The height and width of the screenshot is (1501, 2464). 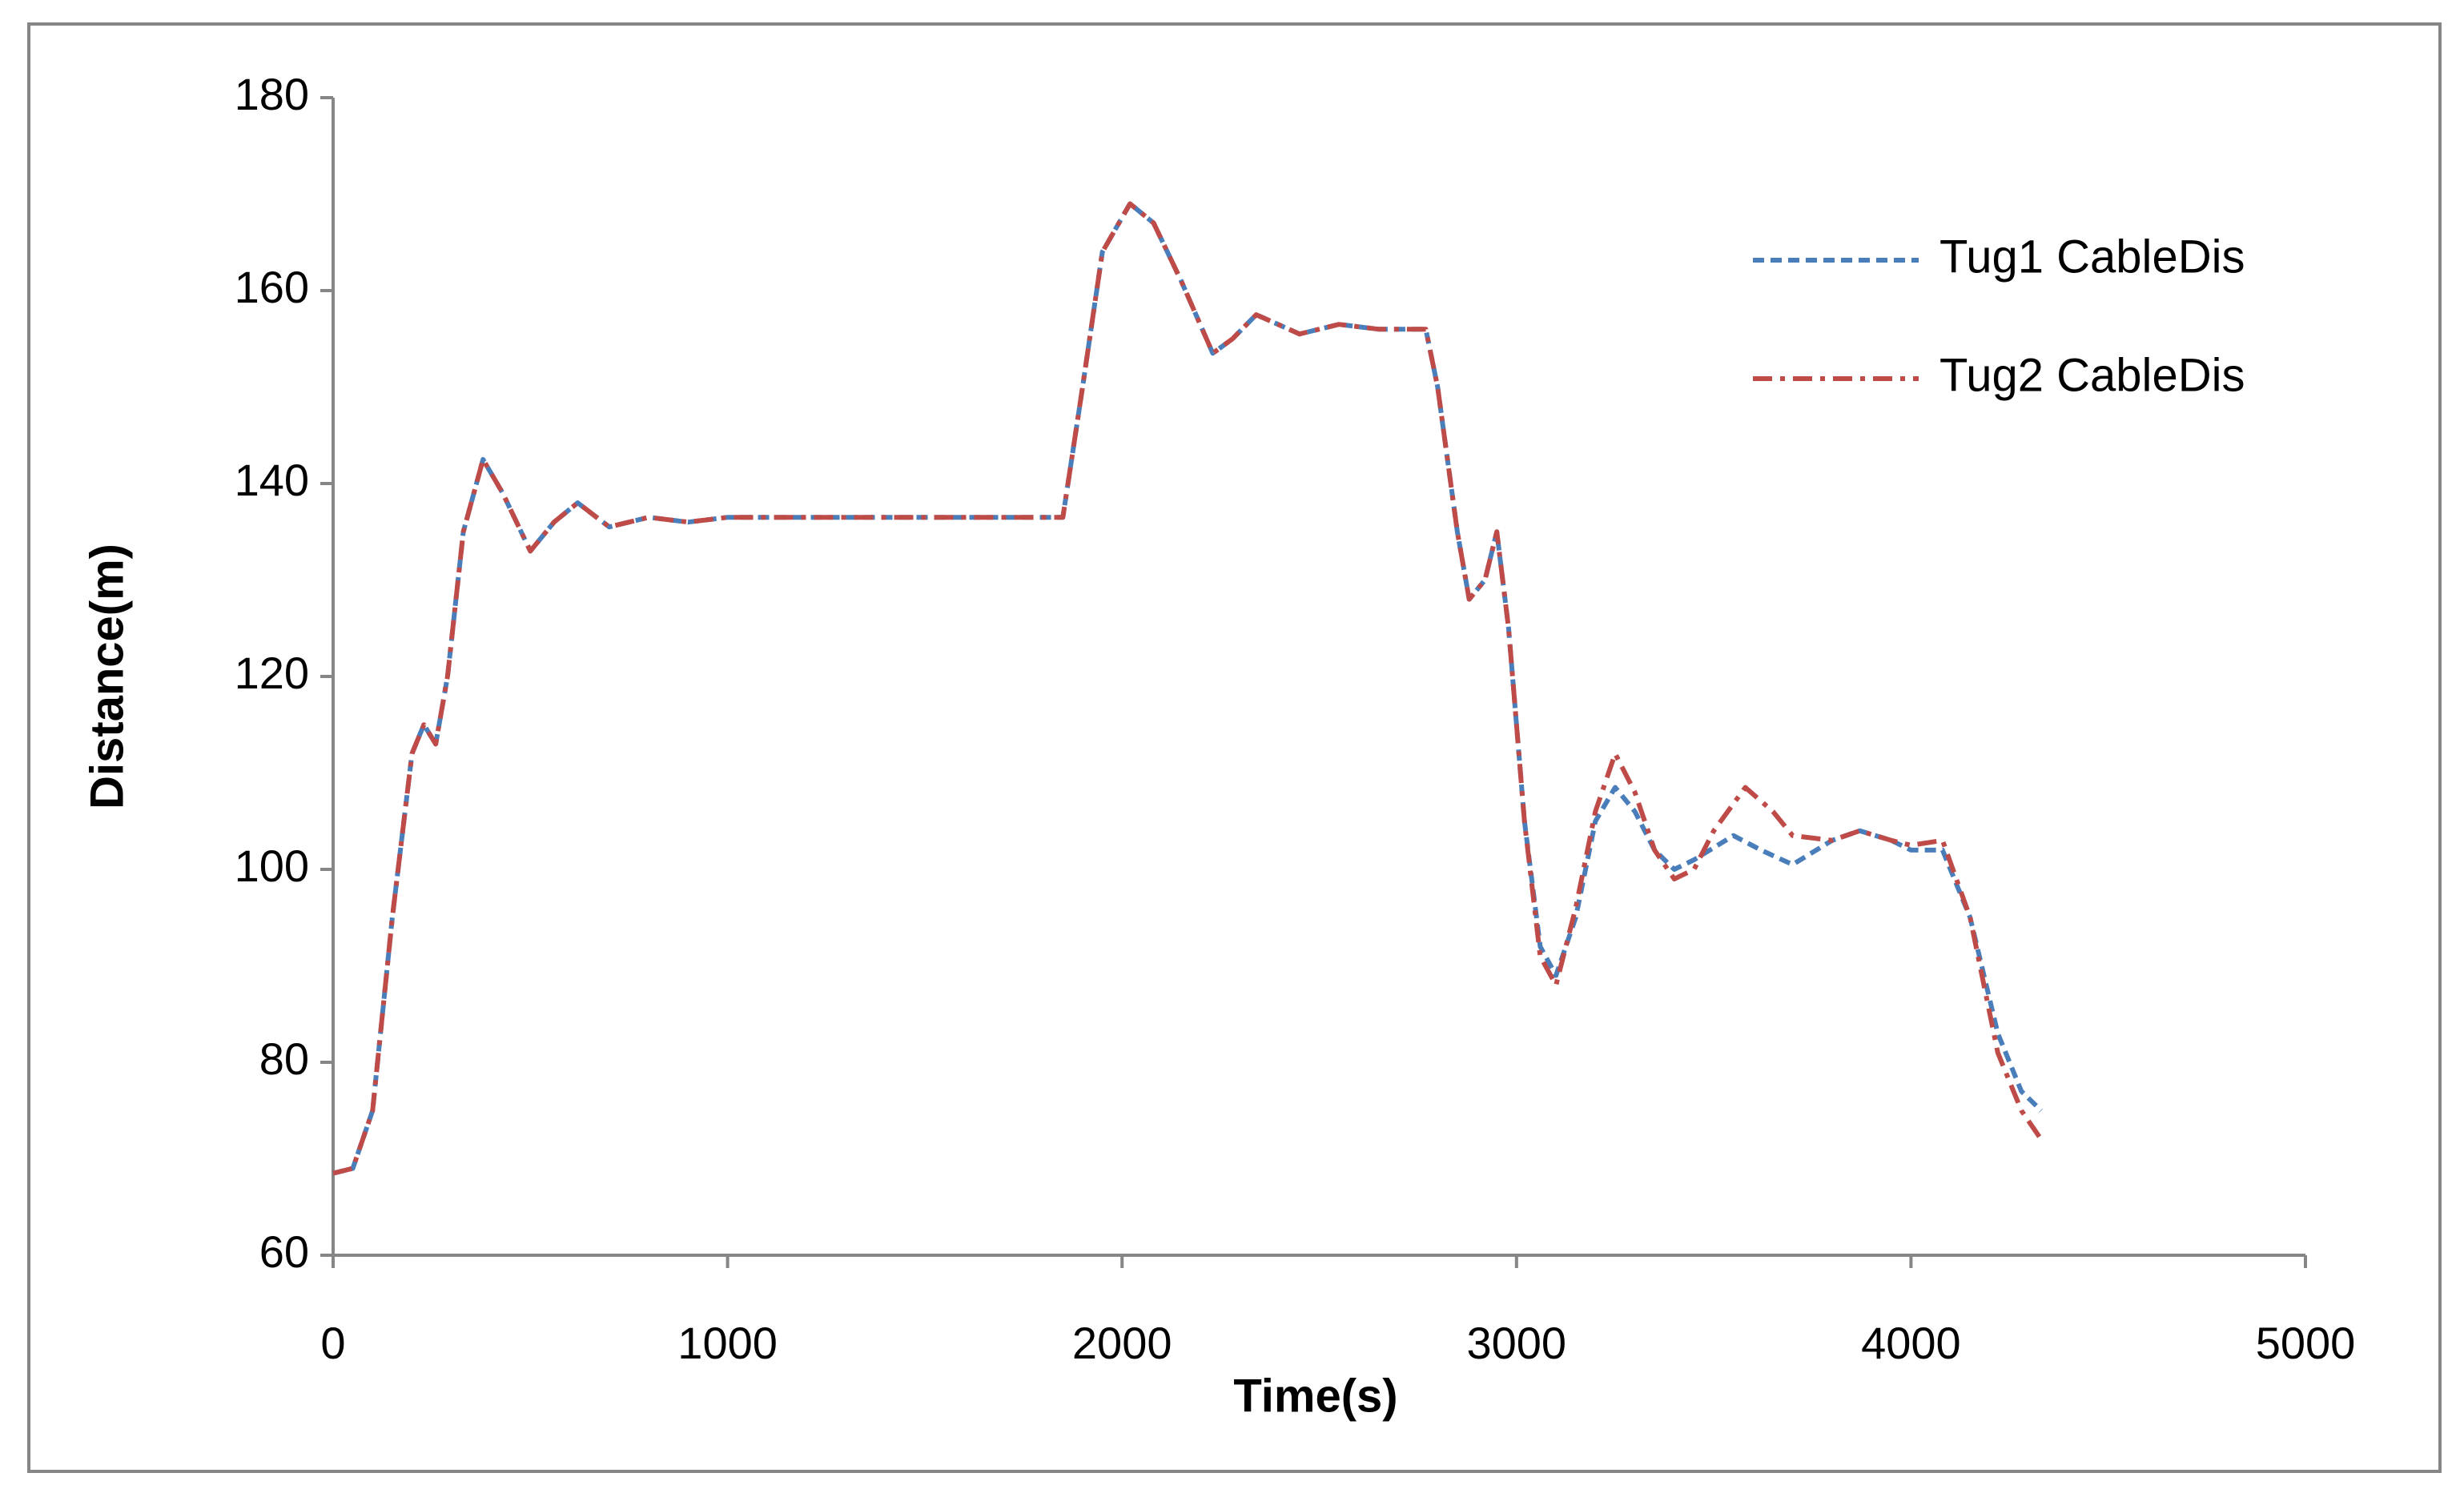 I want to click on y-tick-label: 100, so click(x=272, y=866).